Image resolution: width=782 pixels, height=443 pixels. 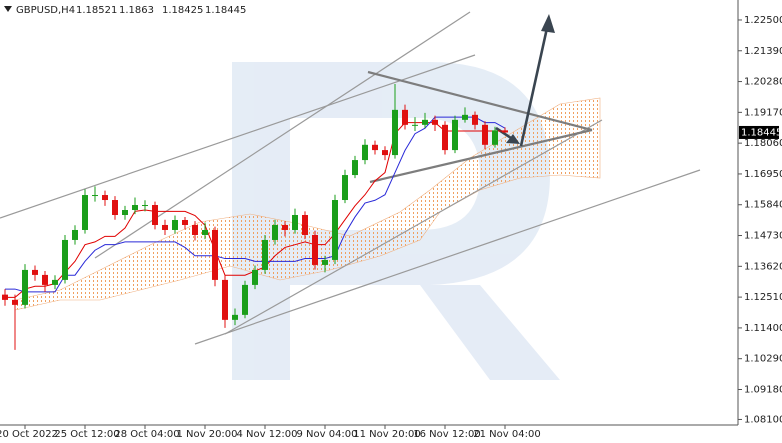 What do you see at coordinates (161, 10) in the screenshot?
I see `header-values: 1.18521 1.1863 1.18425 1.18445` at bounding box center [161, 10].